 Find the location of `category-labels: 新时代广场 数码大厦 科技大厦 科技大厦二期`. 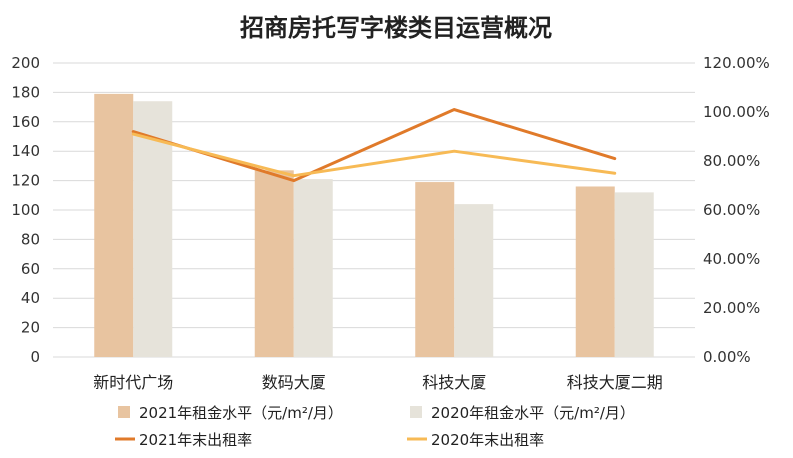

category-labels: 新时代广场 数码大厦 科技大厦 科技大厦二期 is located at coordinates (378, 382).